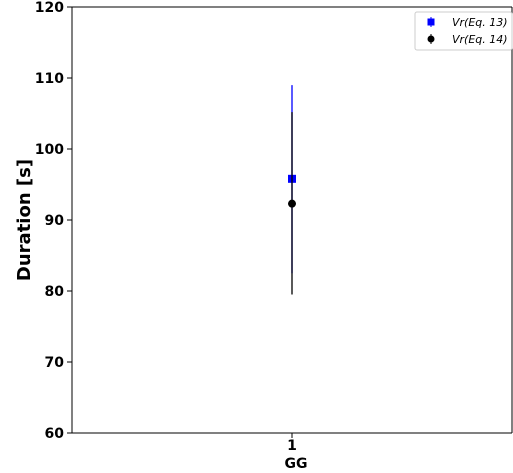 This screenshot has width=513, height=473. I want to click on legend-label: Vr(Eq. 13), so click(480, 22).